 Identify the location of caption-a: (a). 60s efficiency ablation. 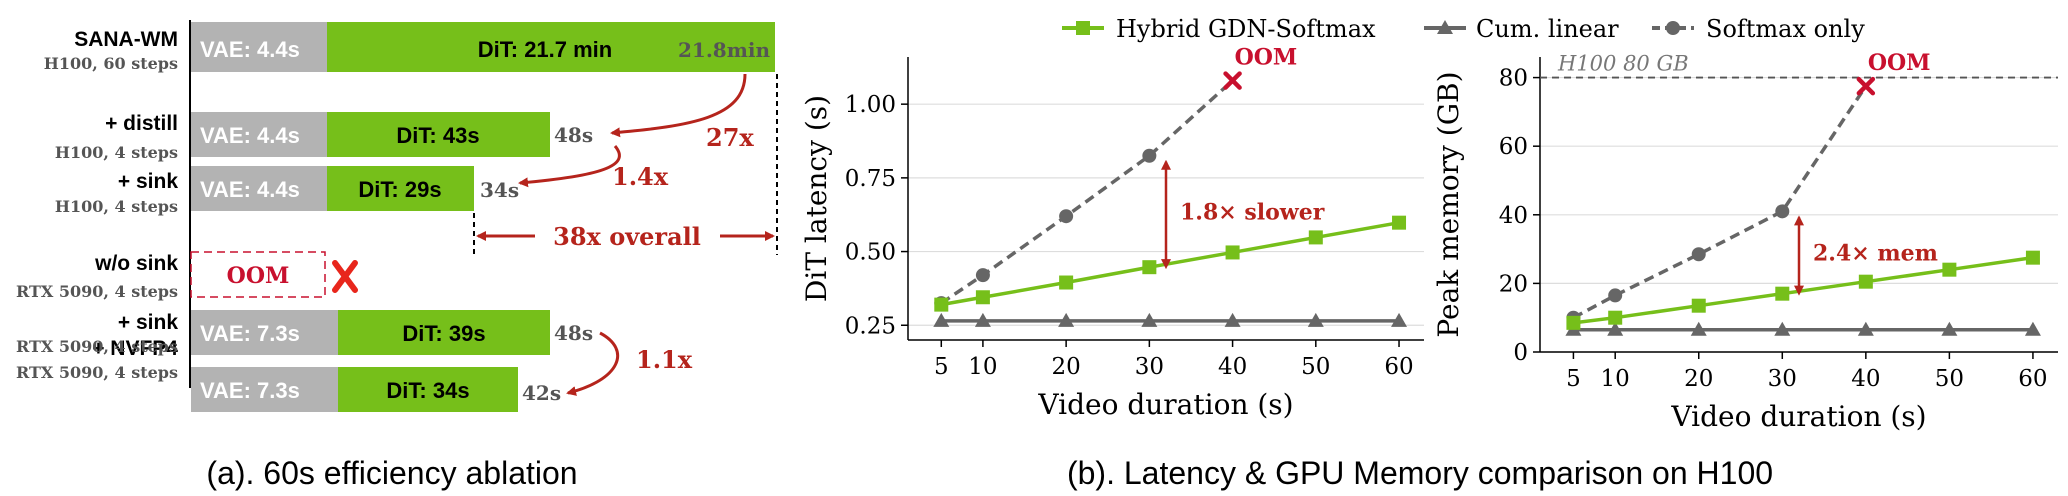
(391, 473).